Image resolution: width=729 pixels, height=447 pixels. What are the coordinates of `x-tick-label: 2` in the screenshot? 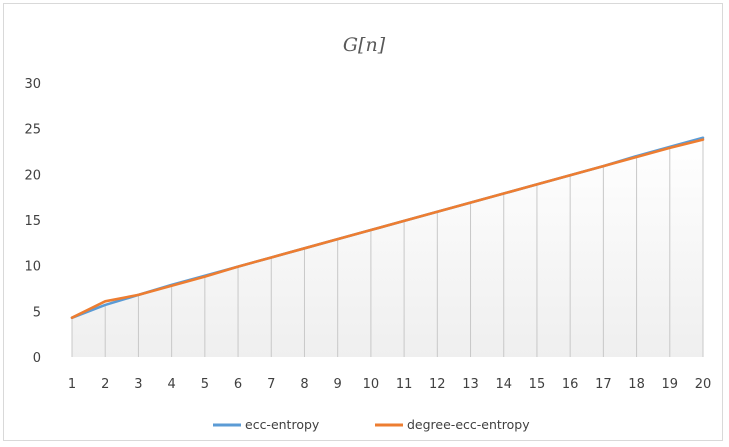 It's located at (105, 384).